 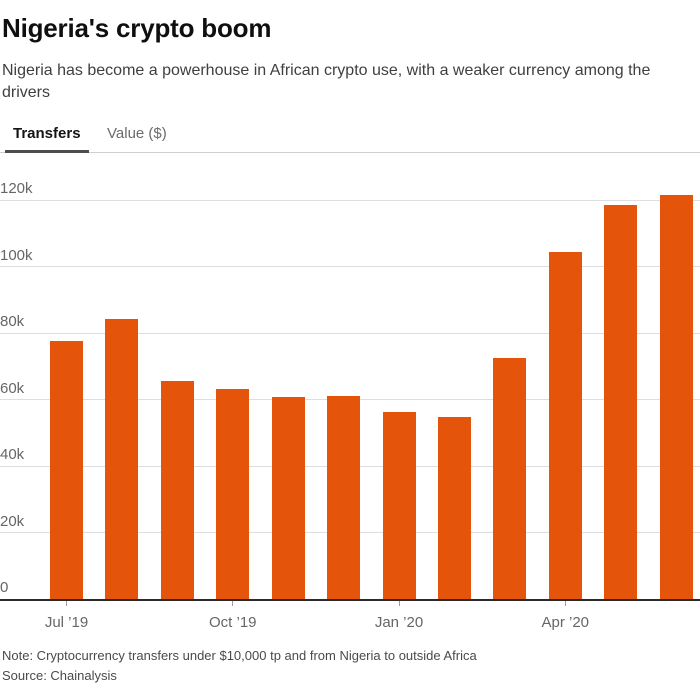 What do you see at coordinates (47, 136) in the screenshot?
I see `tab-transfers: Transfers` at bounding box center [47, 136].